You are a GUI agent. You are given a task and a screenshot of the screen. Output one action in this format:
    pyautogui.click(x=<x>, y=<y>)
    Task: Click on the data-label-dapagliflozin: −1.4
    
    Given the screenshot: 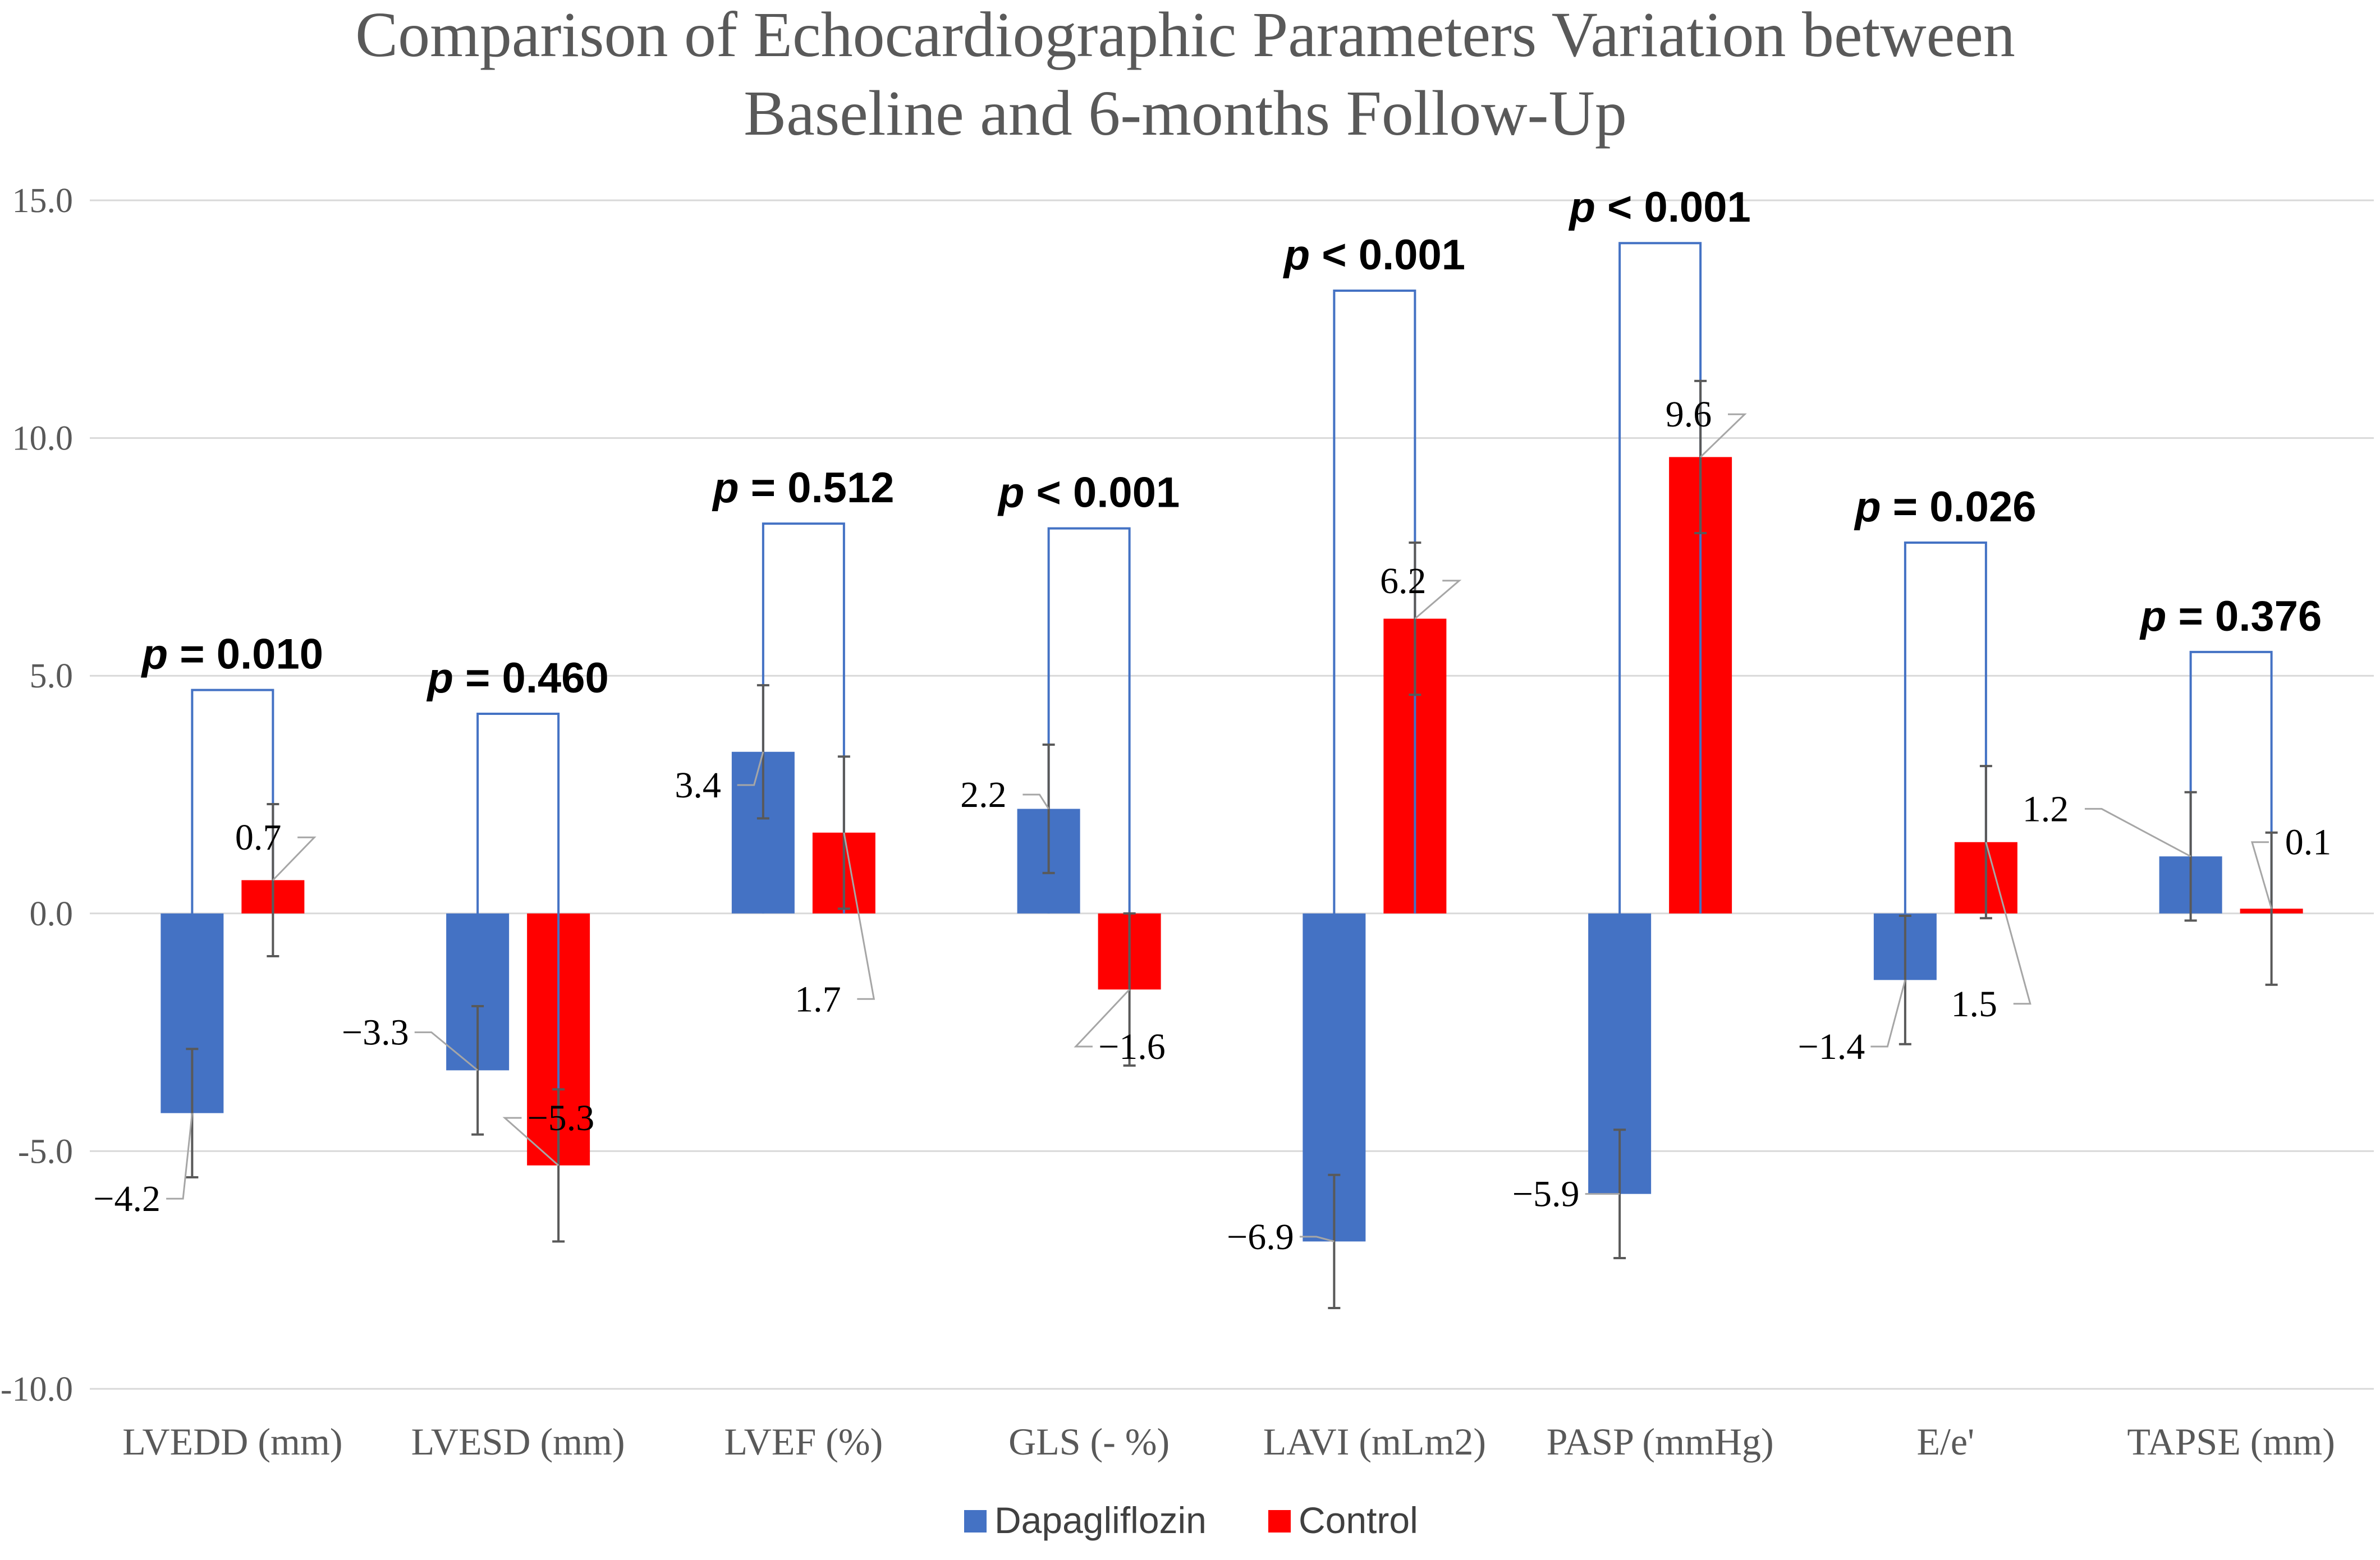 What is the action you would take?
    pyautogui.click(x=1831, y=1046)
    